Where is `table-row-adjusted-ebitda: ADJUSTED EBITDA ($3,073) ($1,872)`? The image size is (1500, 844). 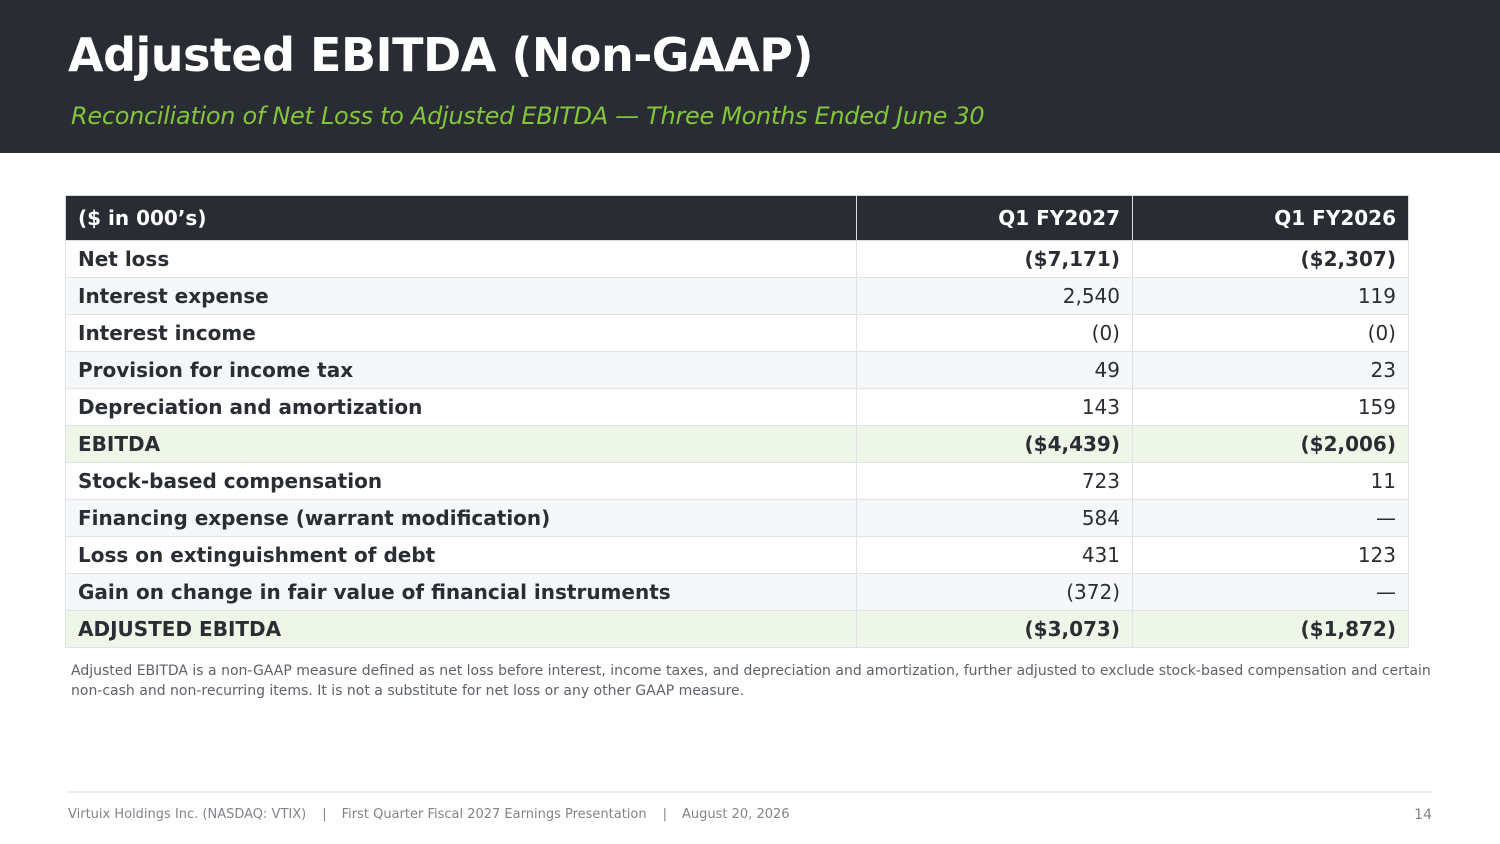 table-row-adjusted-ebitda: ADJUSTED EBITDA ($3,073) ($1,872) is located at coordinates (737, 629).